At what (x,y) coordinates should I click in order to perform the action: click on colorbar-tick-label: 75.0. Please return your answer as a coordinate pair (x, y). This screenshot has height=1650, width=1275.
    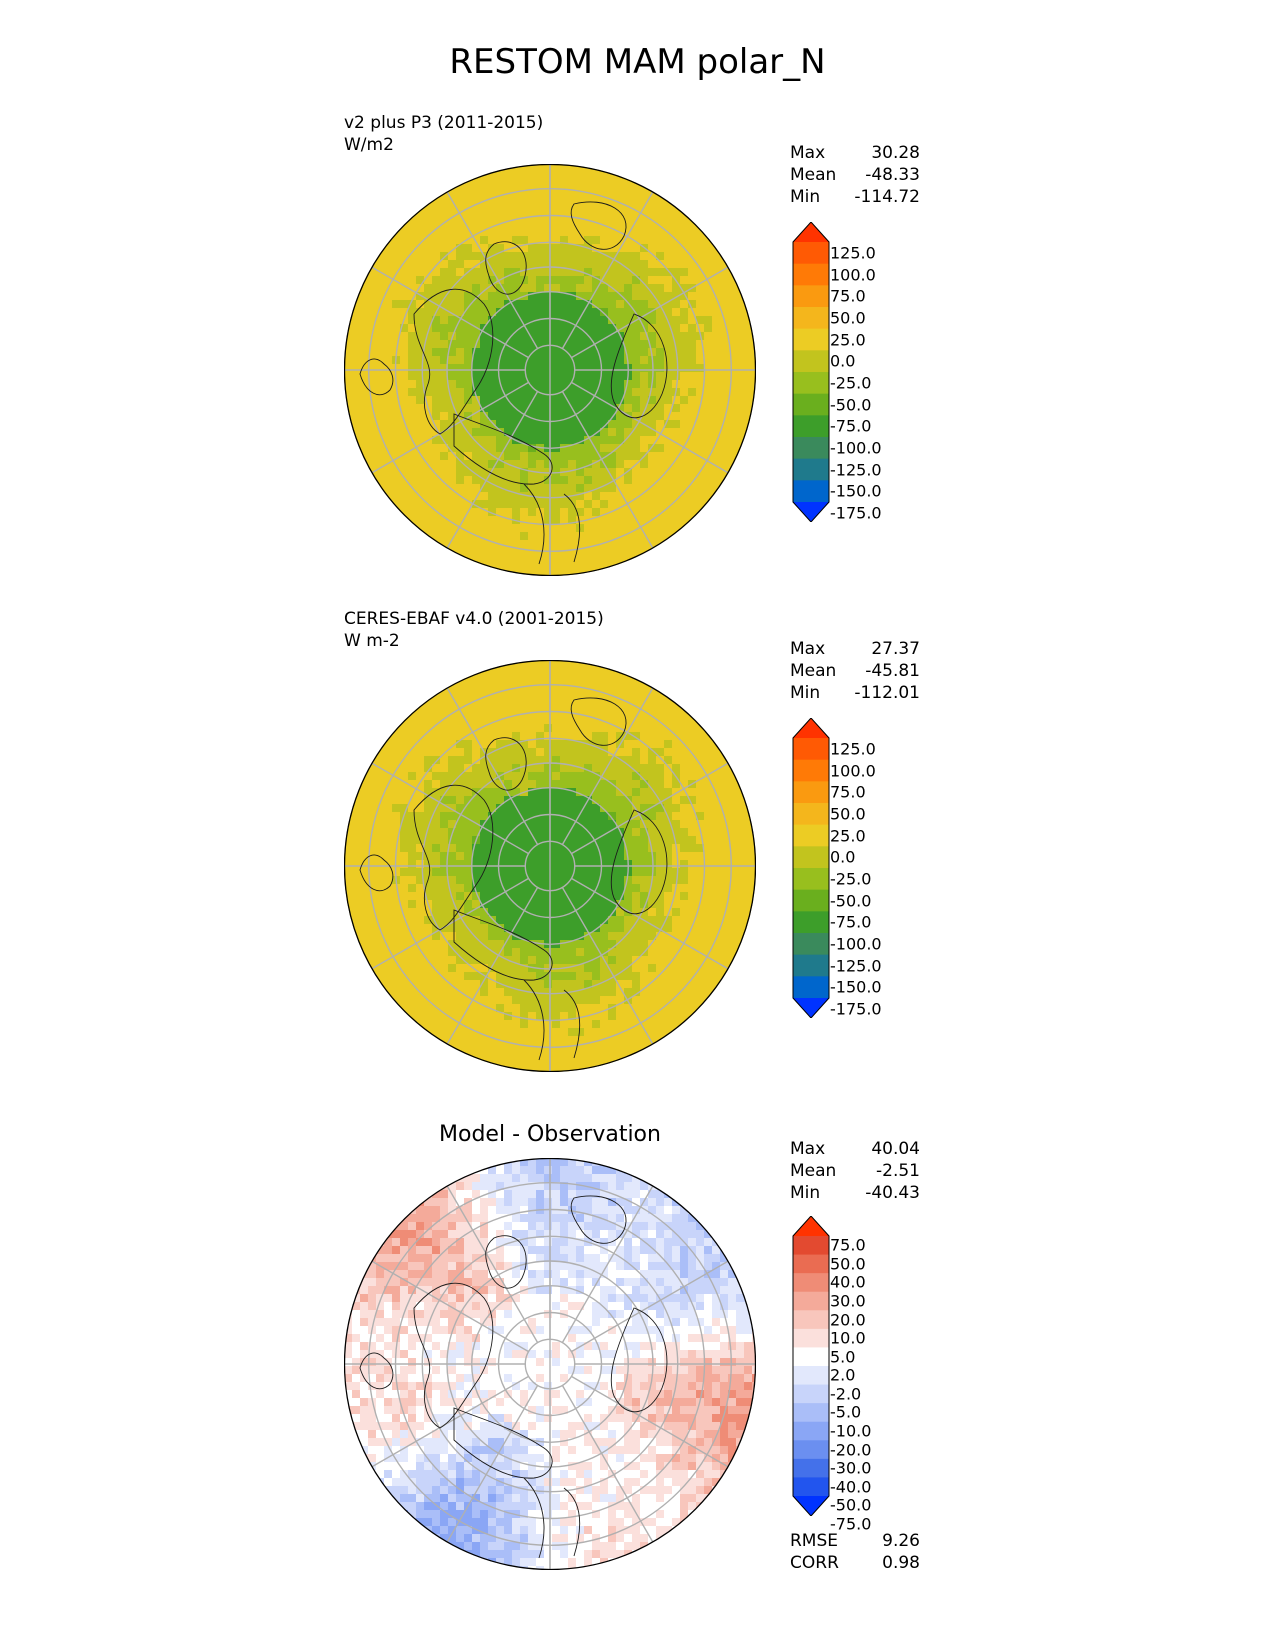
    Looking at the image, I should click on (848, 792).